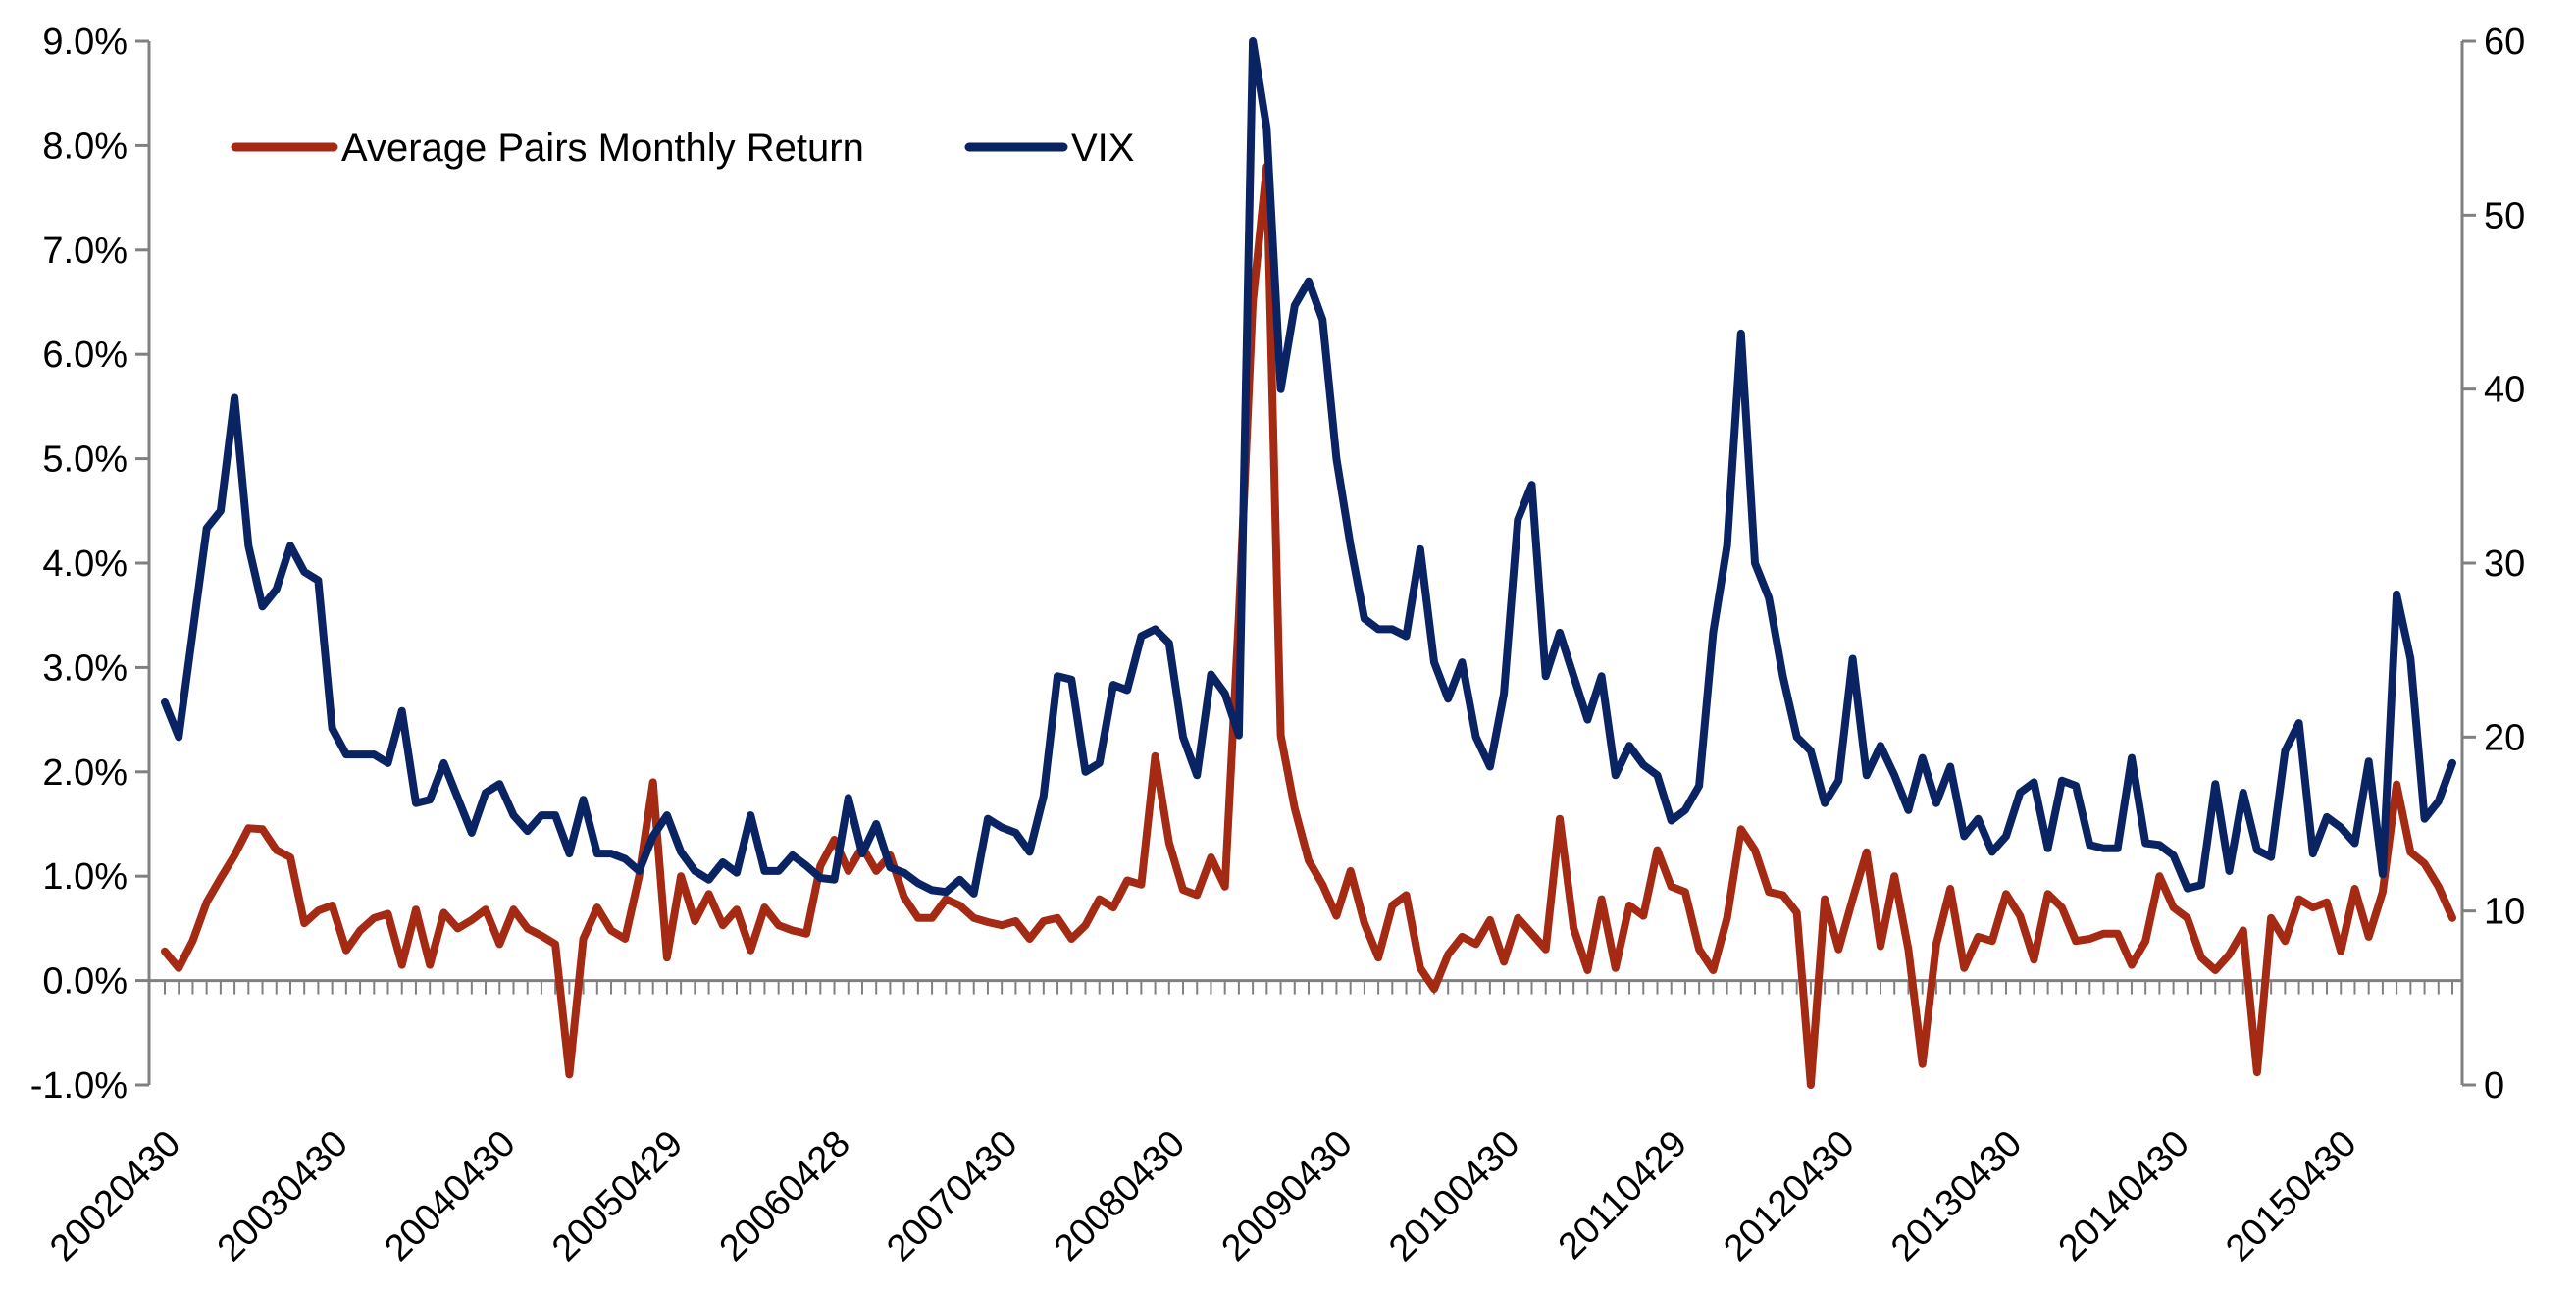  I want to click on x-tick-label: 20100430, so click(1454, 1196).